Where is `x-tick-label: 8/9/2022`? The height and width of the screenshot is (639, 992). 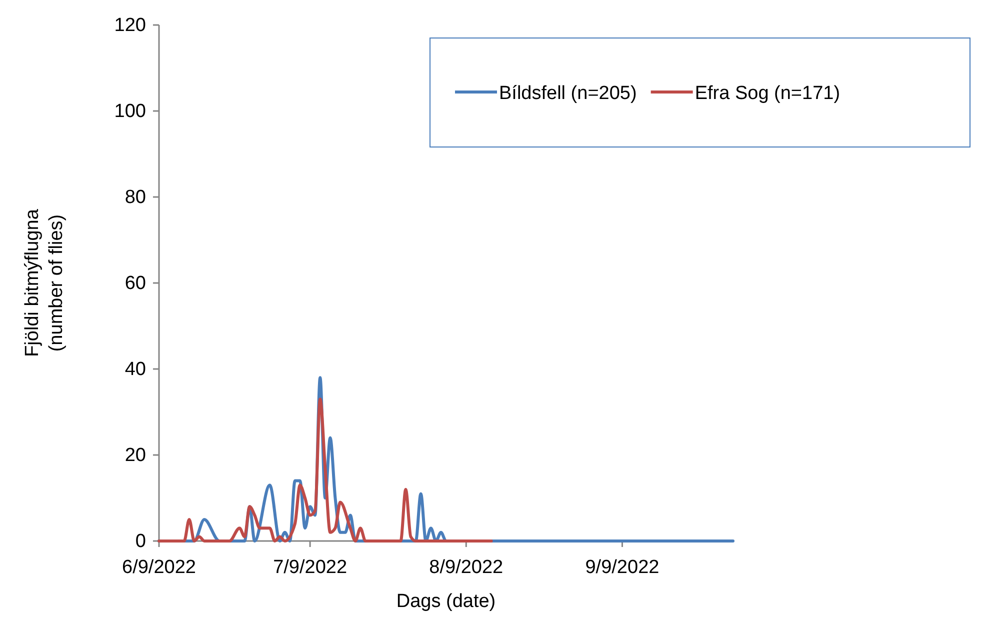
x-tick-label: 8/9/2022 is located at coordinates (466, 567).